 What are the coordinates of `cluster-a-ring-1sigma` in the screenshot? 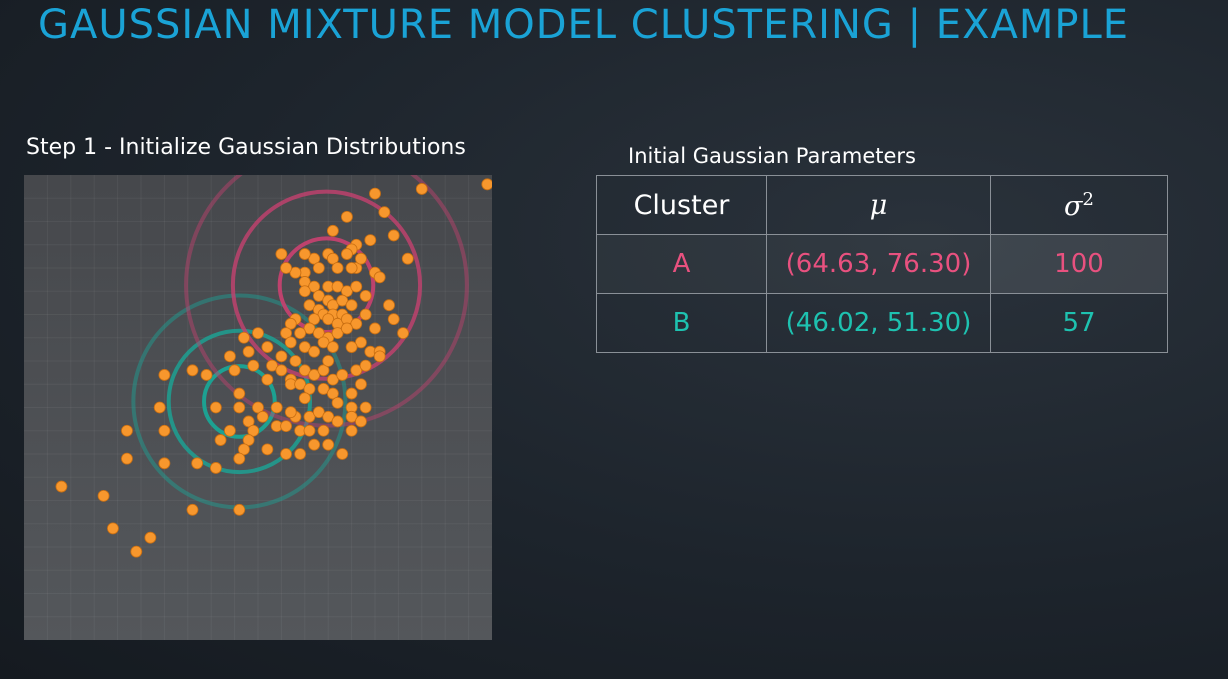 It's located at (326, 285).